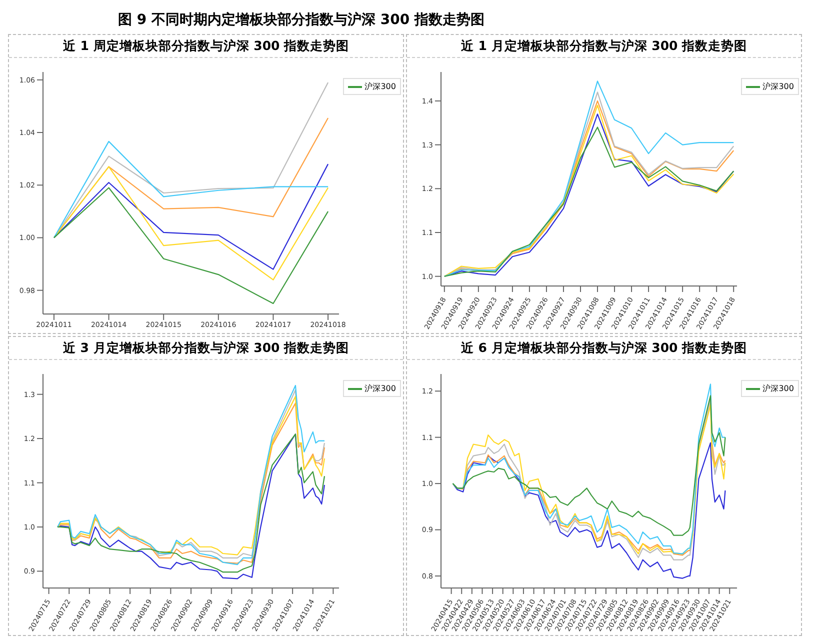  I want to click on caption: 图 9 不同时期内定增板块部分指数与沪深 300 指数走势图, so click(301, 20).